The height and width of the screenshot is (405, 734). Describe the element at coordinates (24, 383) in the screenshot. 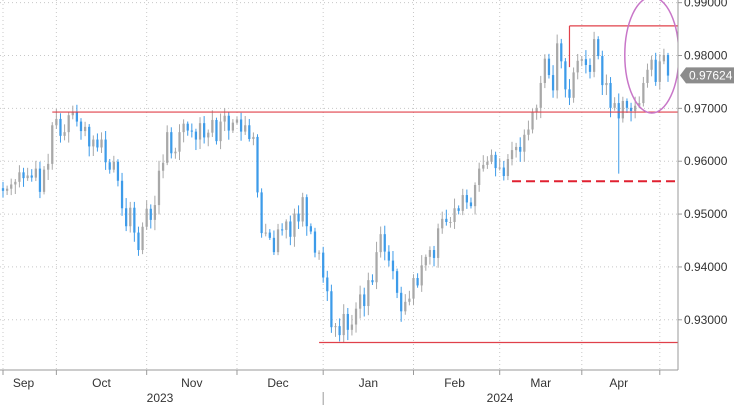

I see `x-tick-label: Sep` at that location.